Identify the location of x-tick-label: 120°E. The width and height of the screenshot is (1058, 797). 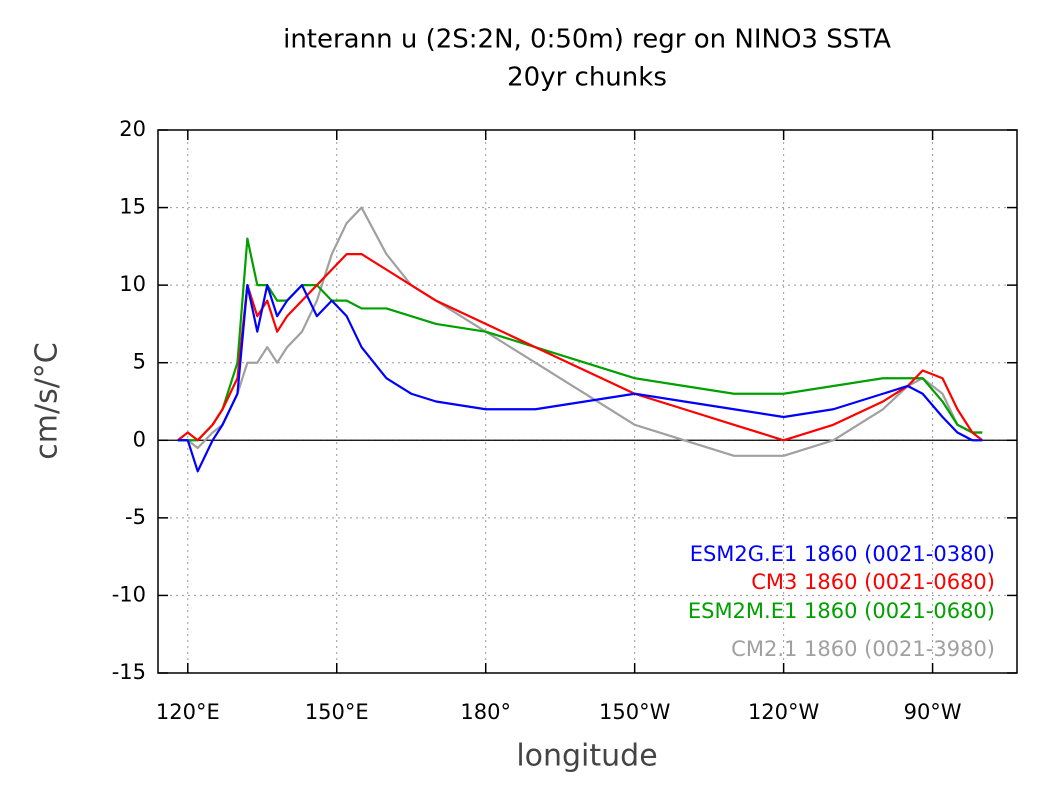
(188, 712).